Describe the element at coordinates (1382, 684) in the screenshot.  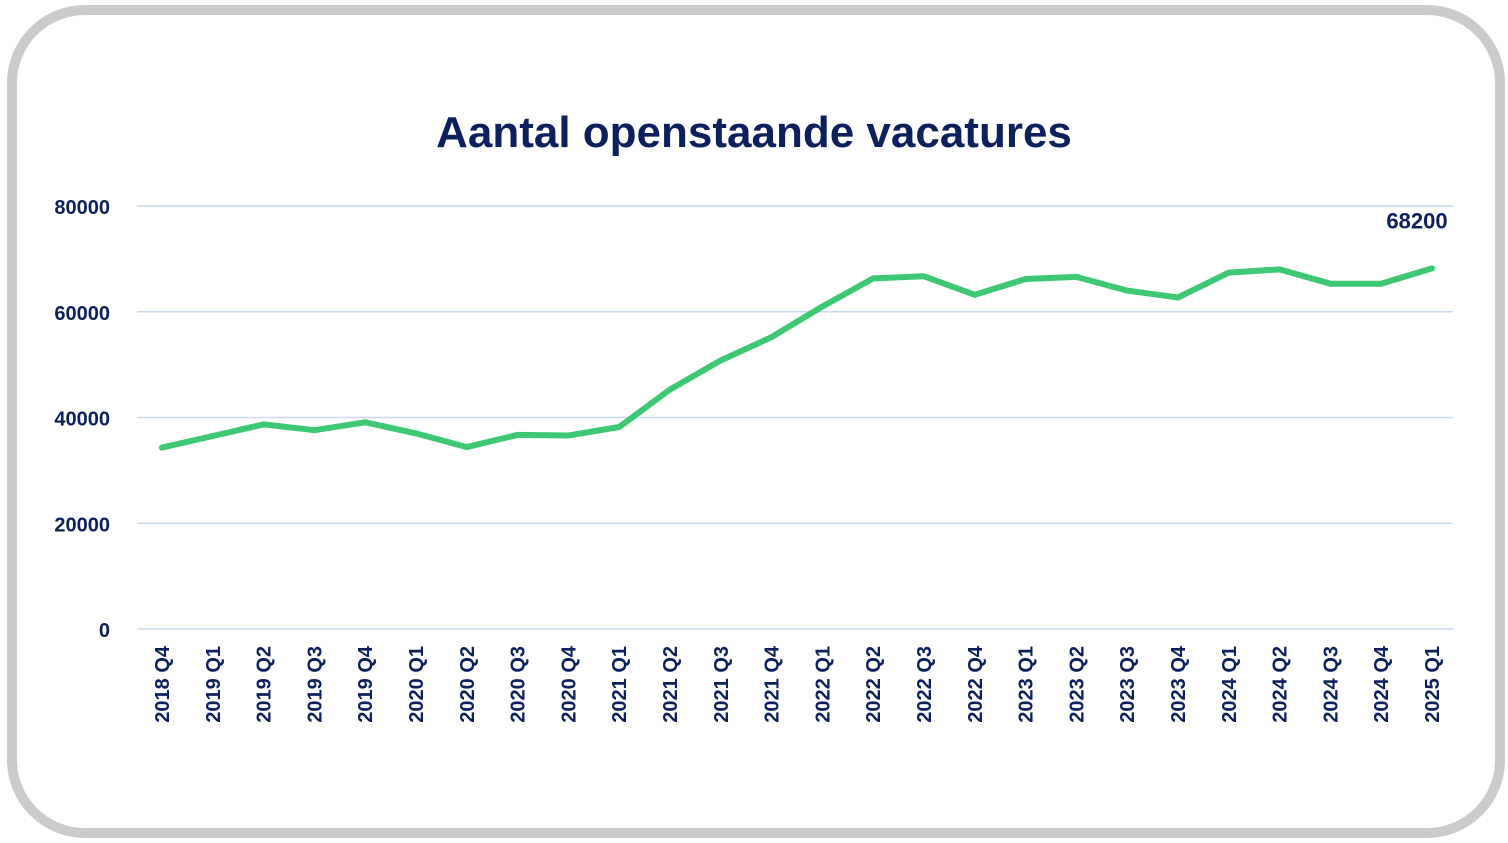
I see `x-tick-label: 2024 Q4` at that location.